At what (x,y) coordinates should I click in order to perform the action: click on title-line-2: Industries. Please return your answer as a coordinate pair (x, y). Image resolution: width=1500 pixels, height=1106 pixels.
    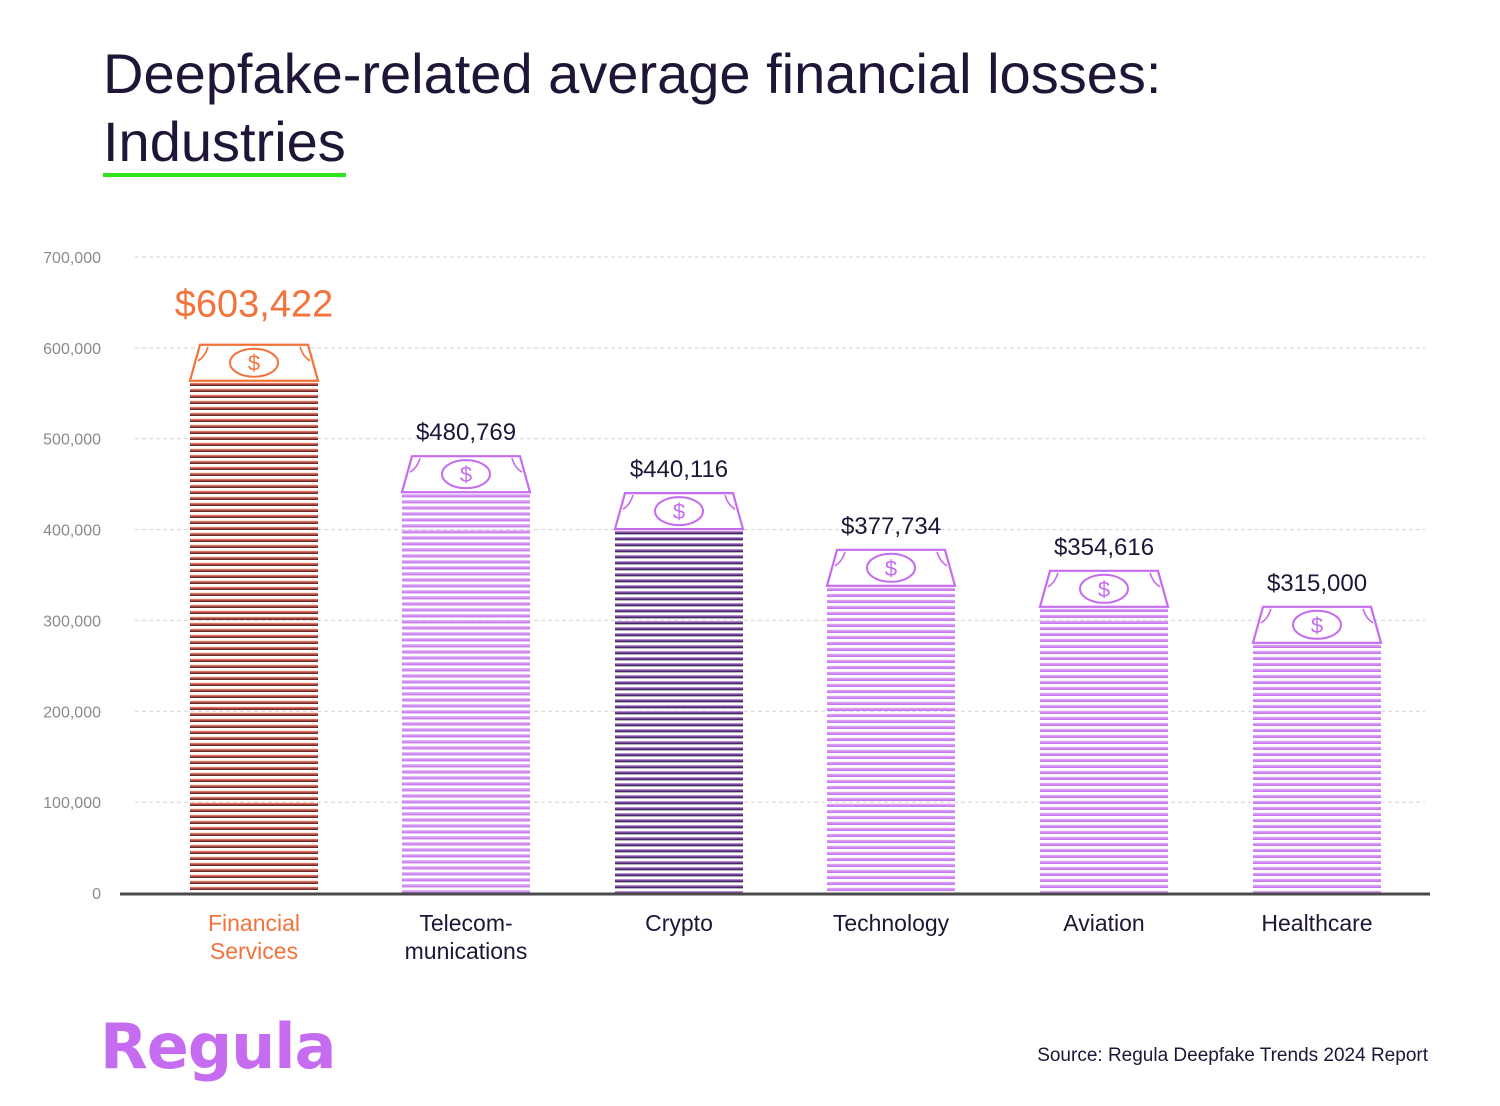
    Looking at the image, I should click on (224, 144).